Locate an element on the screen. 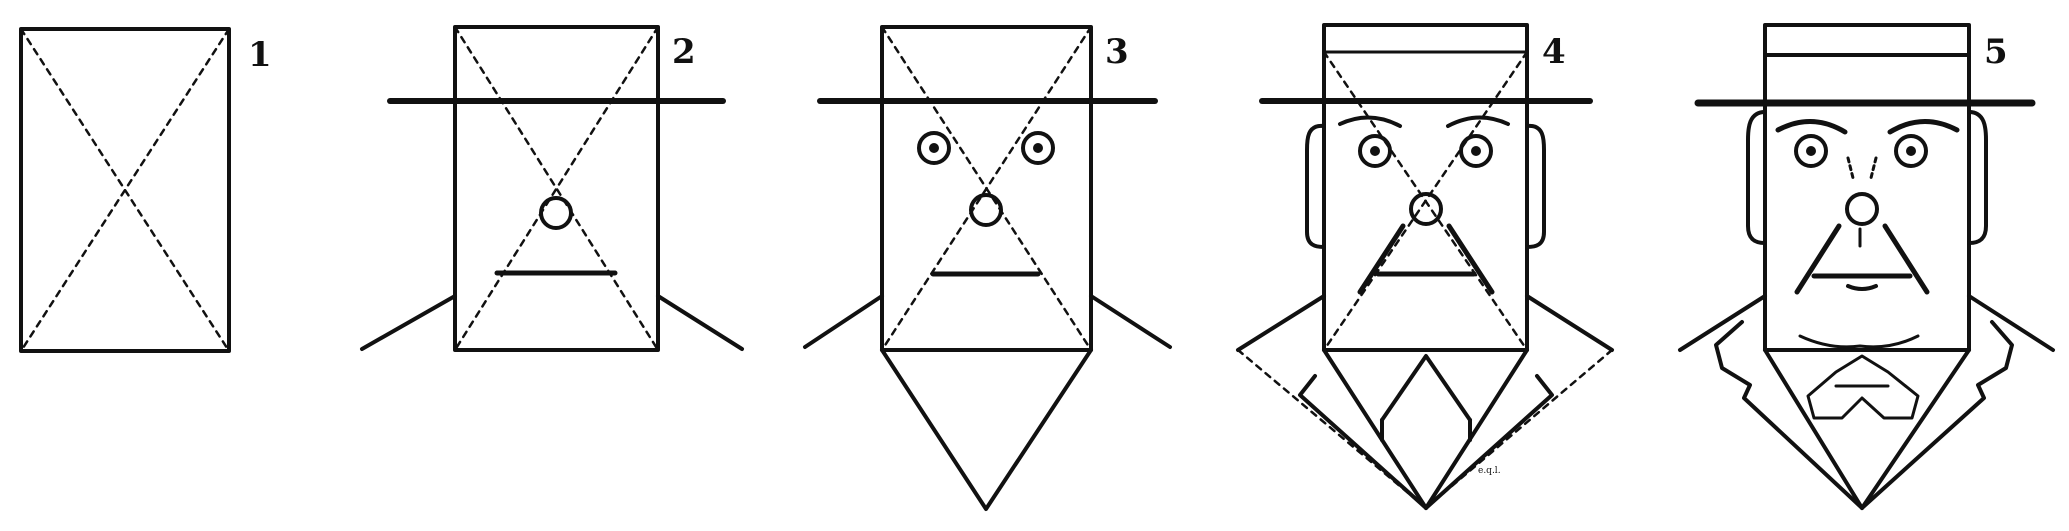 The width and height of the screenshot is (2069, 531). panel-2: 2 is located at coordinates (552, 188).